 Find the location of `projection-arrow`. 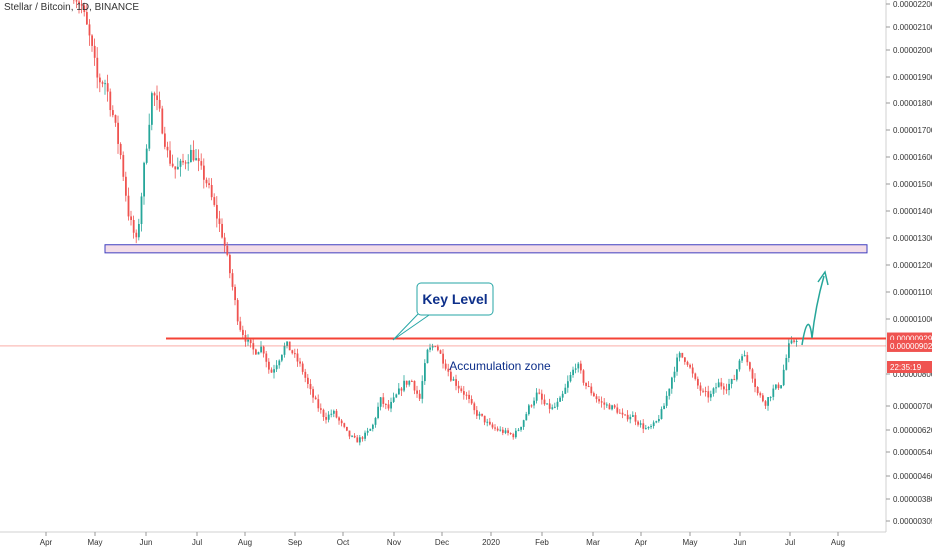

projection-arrow is located at coordinates (813, 310).